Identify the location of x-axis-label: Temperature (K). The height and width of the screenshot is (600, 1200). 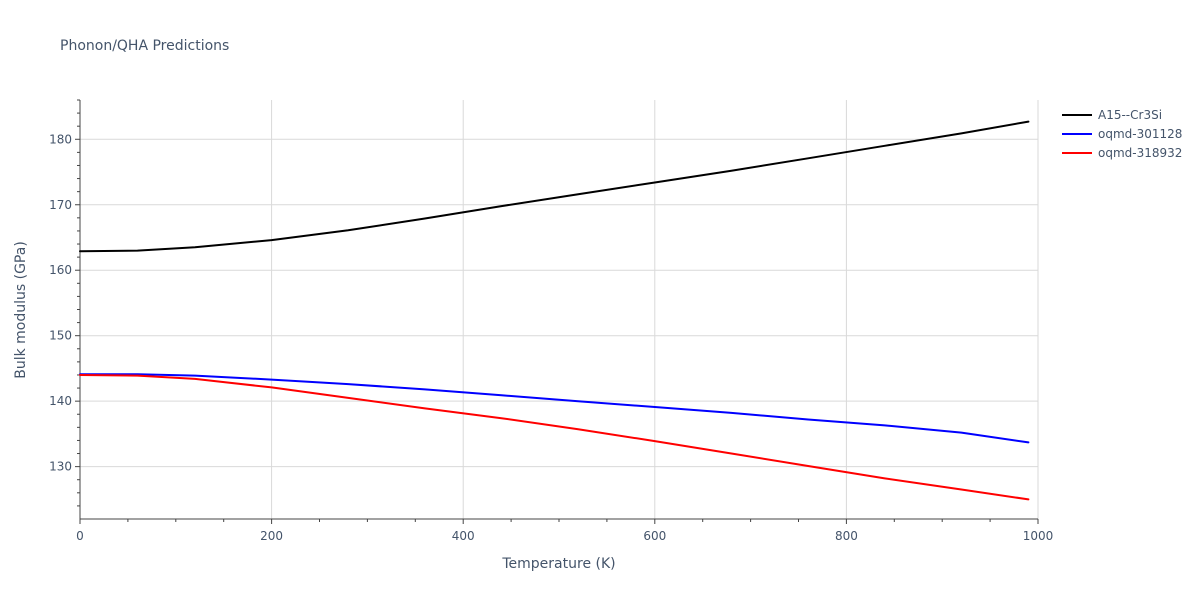
(558, 564).